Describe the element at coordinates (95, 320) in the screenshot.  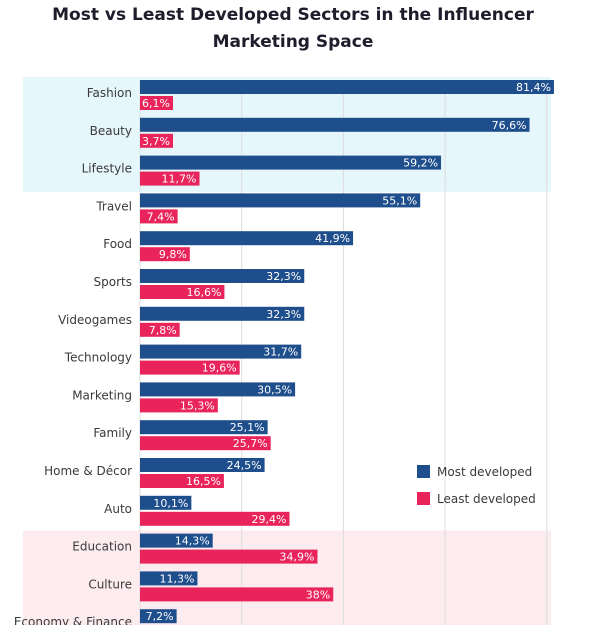
I see `category-label-videogames: Videogames` at that location.